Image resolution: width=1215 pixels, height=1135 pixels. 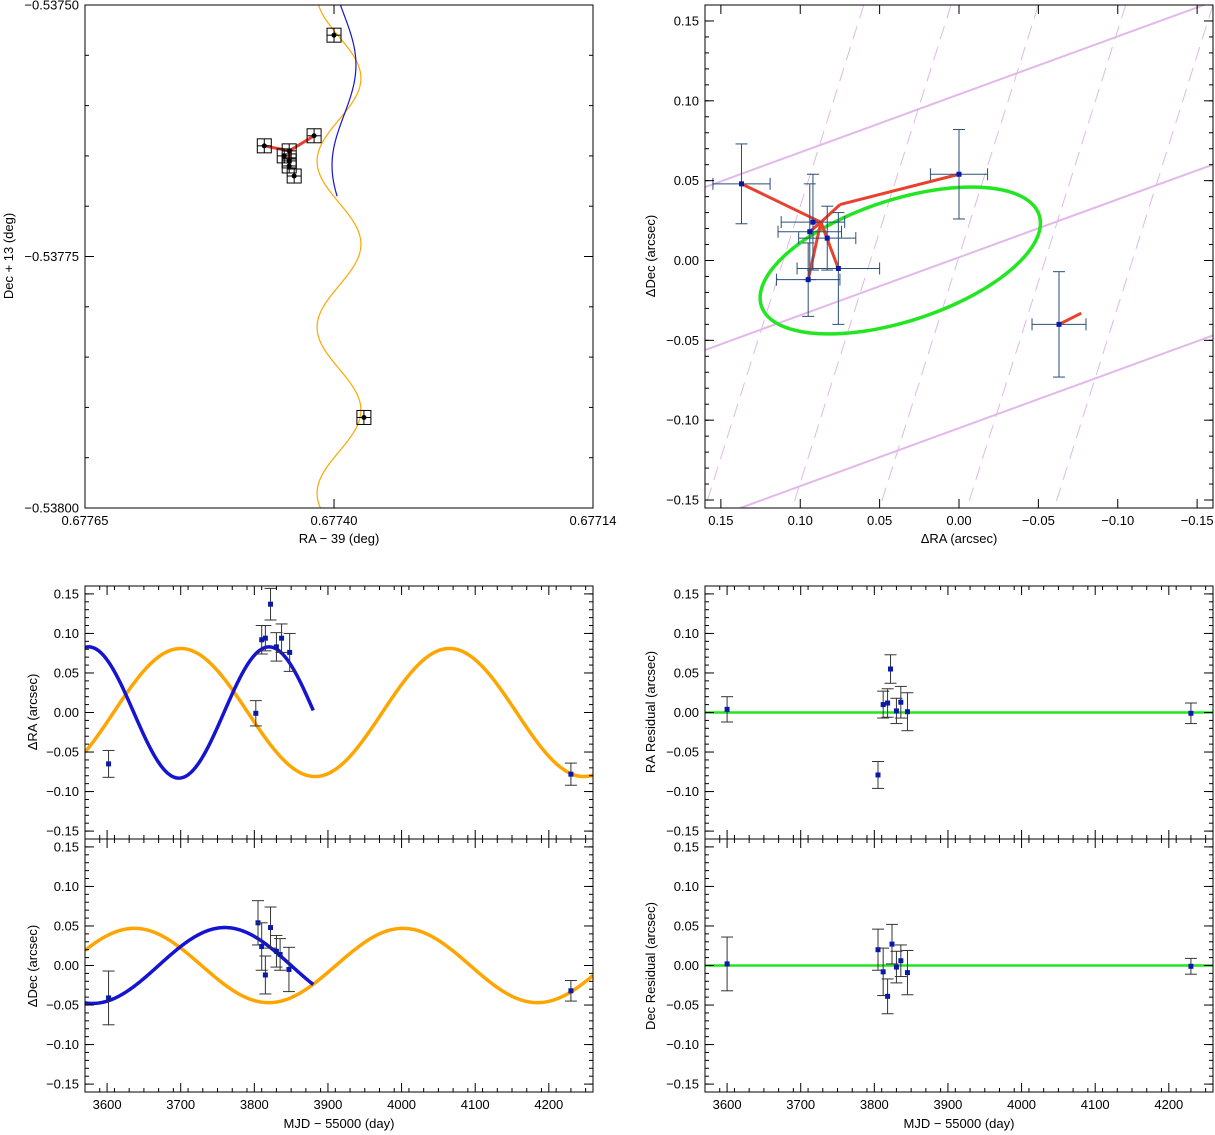 What do you see at coordinates (1168, 1104) in the screenshot?
I see `x-tick-label: 4200` at bounding box center [1168, 1104].